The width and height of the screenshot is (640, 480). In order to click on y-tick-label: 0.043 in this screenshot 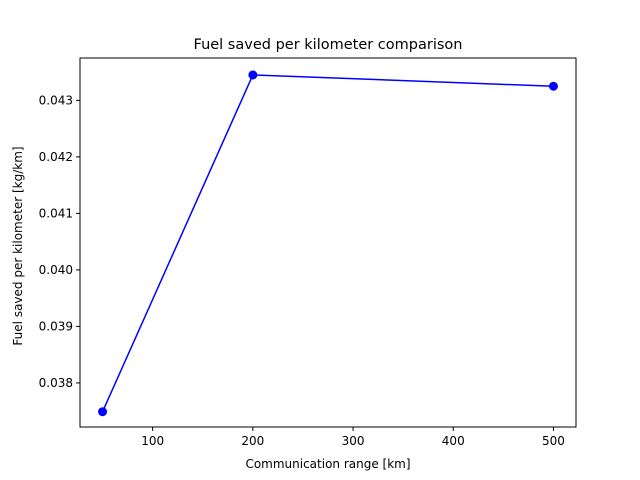, I will do `click(56, 100)`.